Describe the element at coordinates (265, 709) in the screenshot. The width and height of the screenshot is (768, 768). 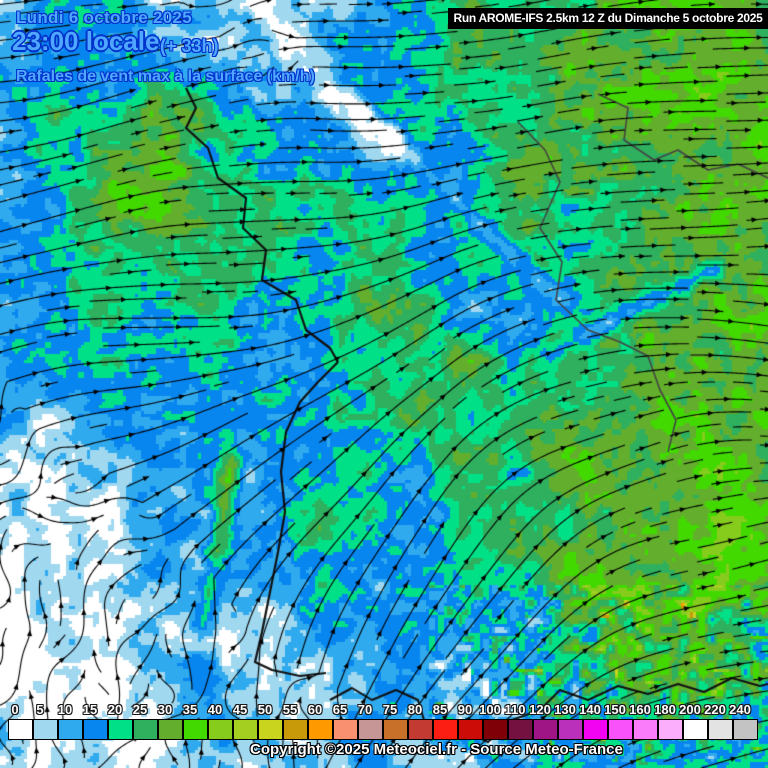
I see `scale-label: 50` at that location.